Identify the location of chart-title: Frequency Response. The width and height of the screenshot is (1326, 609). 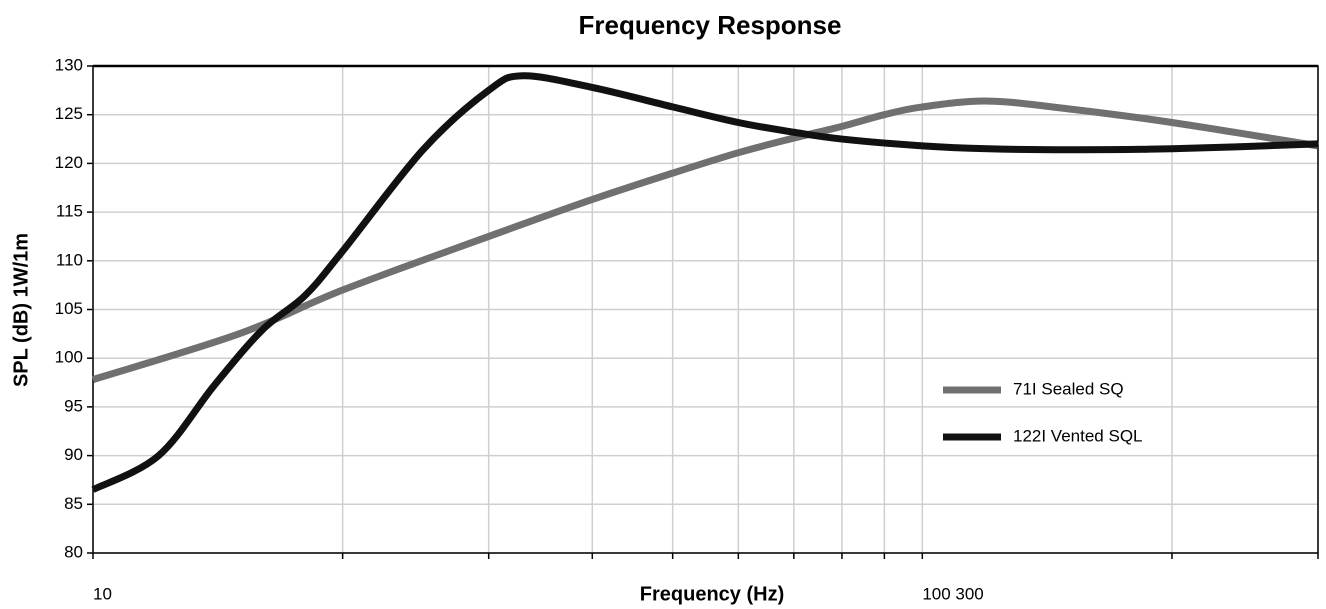
(710, 25).